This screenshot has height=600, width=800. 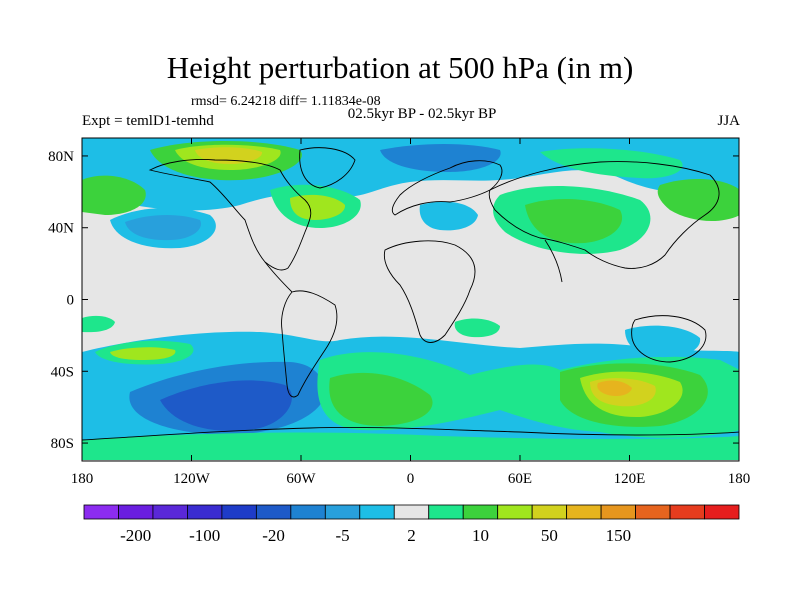 I want to click on season-label: JJA, so click(x=728, y=121).